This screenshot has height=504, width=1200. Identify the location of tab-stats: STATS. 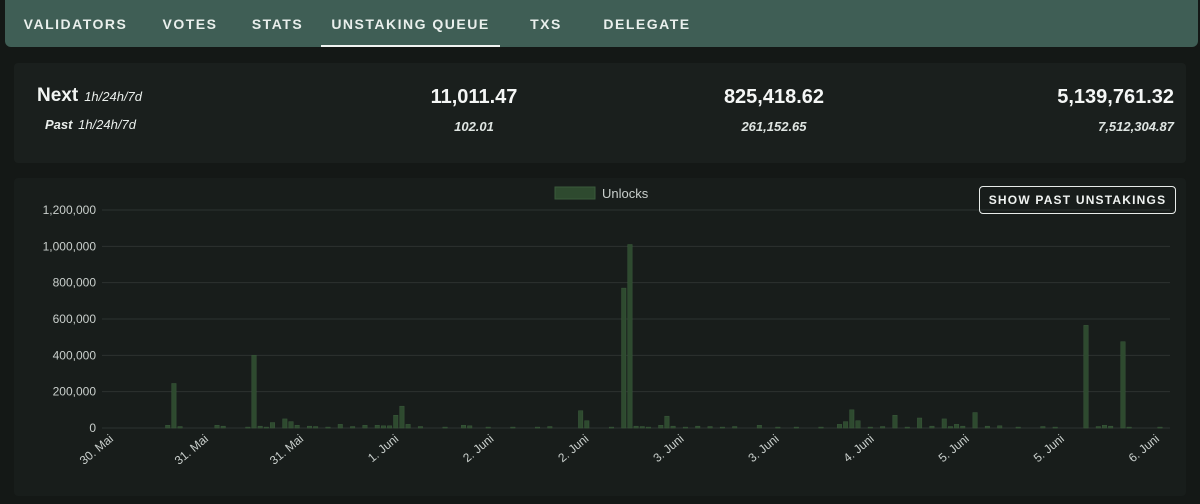
(277, 23).